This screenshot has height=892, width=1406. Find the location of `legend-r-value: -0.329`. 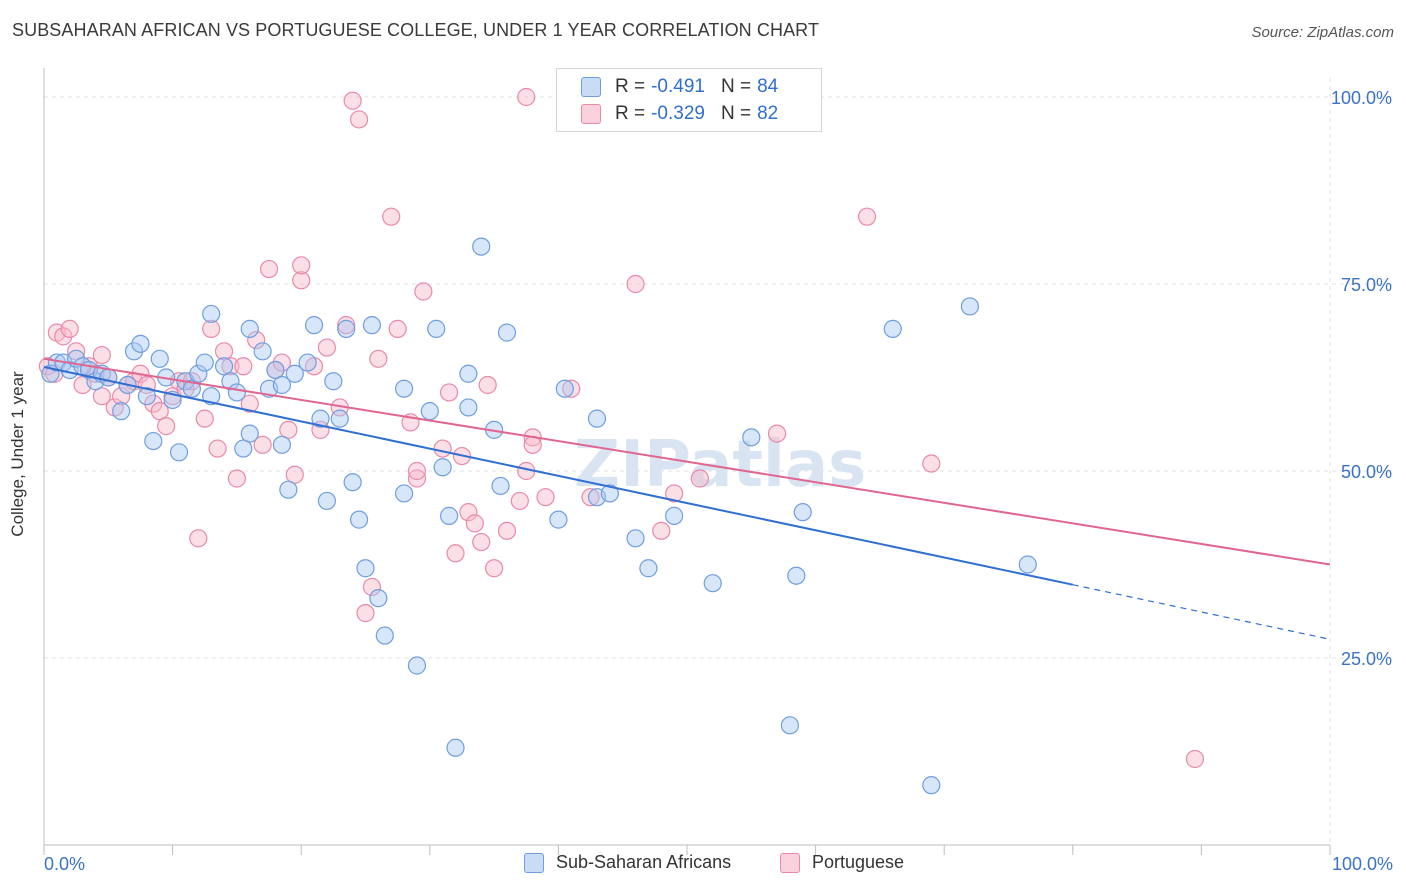

legend-r-value: -0.329 is located at coordinates (678, 113).